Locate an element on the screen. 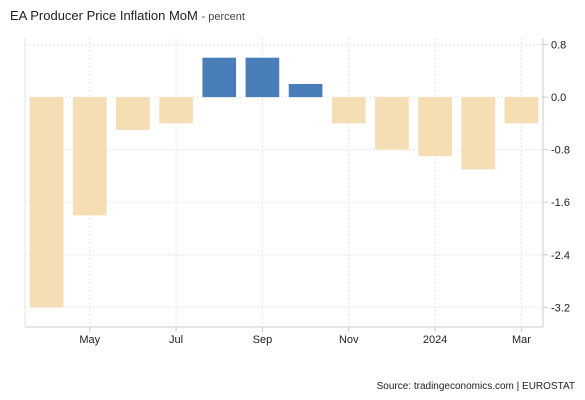  x-tick-label: May is located at coordinates (89, 340).